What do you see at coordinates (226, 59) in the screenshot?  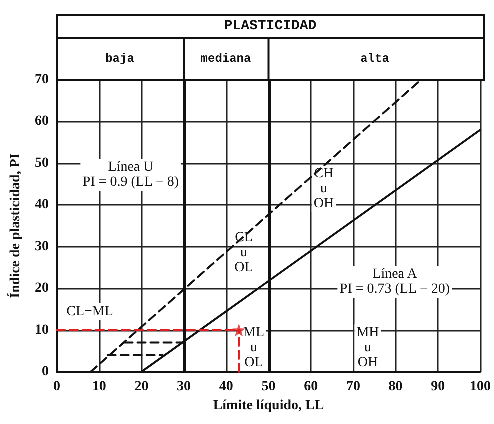 I see `text: mediana` at bounding box center [226, 59].